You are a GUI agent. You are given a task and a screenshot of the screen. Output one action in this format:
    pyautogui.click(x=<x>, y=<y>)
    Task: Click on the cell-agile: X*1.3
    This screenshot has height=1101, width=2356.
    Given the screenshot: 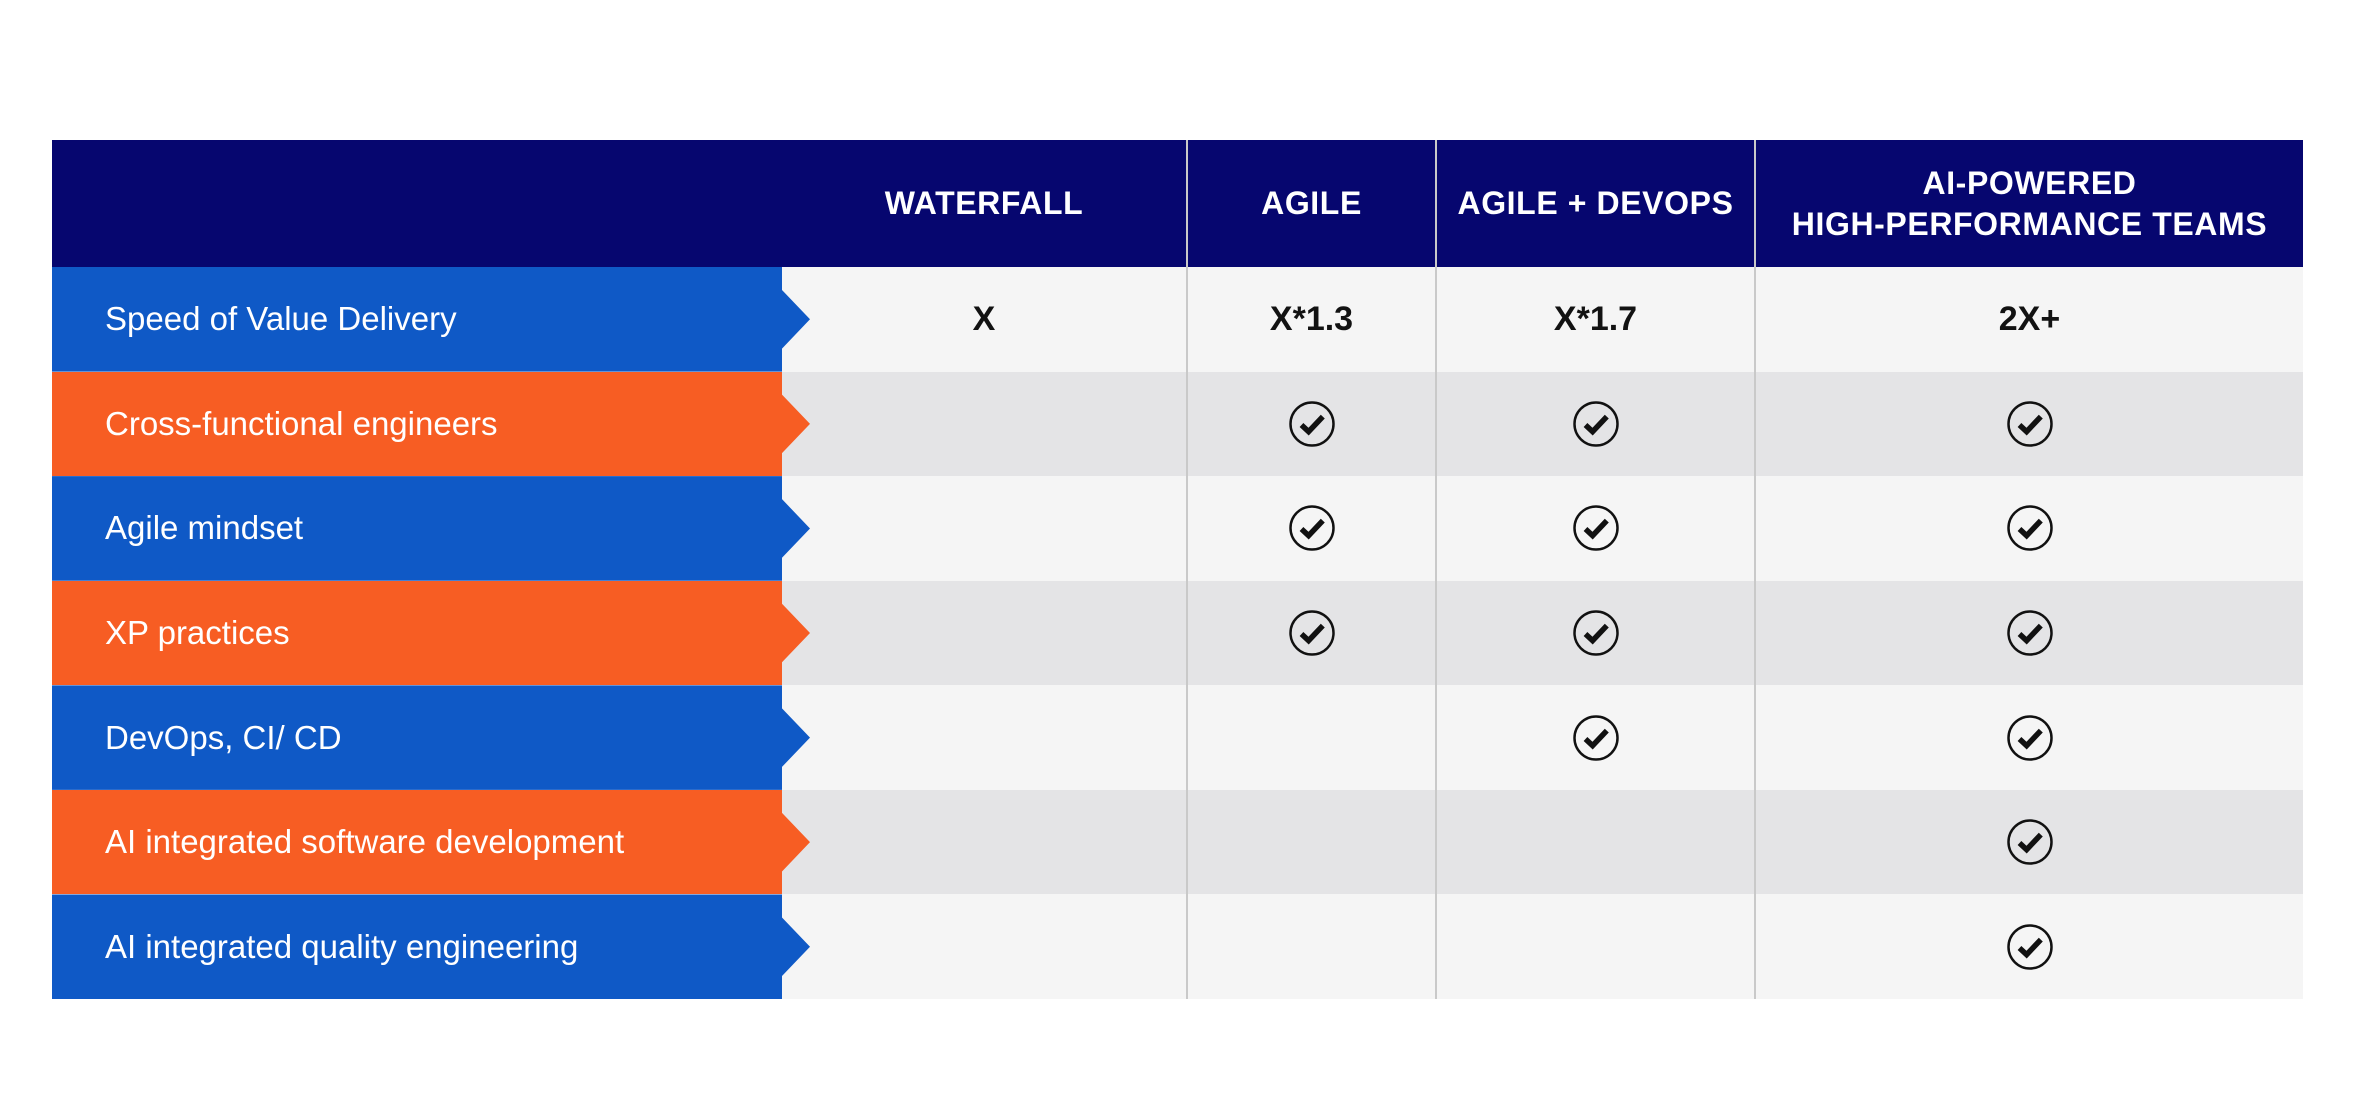 What is the action you would take?
    pyautogui.click(x=1310, y=319)
    